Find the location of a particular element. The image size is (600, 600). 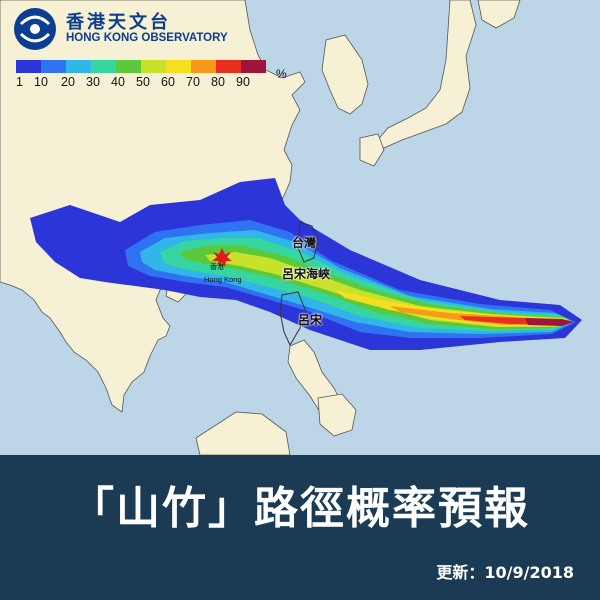

probability-color-scale is located at coordinates (141, 66).